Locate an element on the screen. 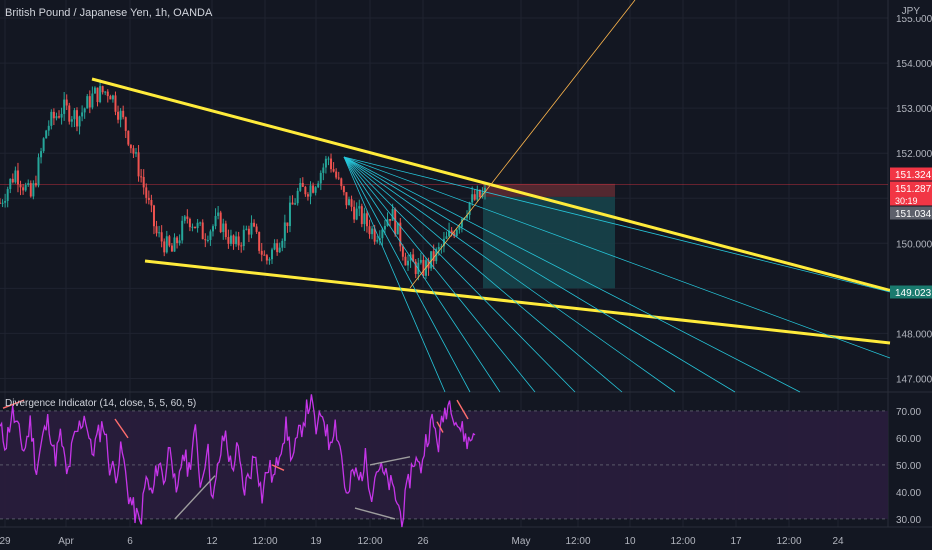 The height and width of the screenshot is (550, 932). trendline-lower is located at coordinates (517, 302).